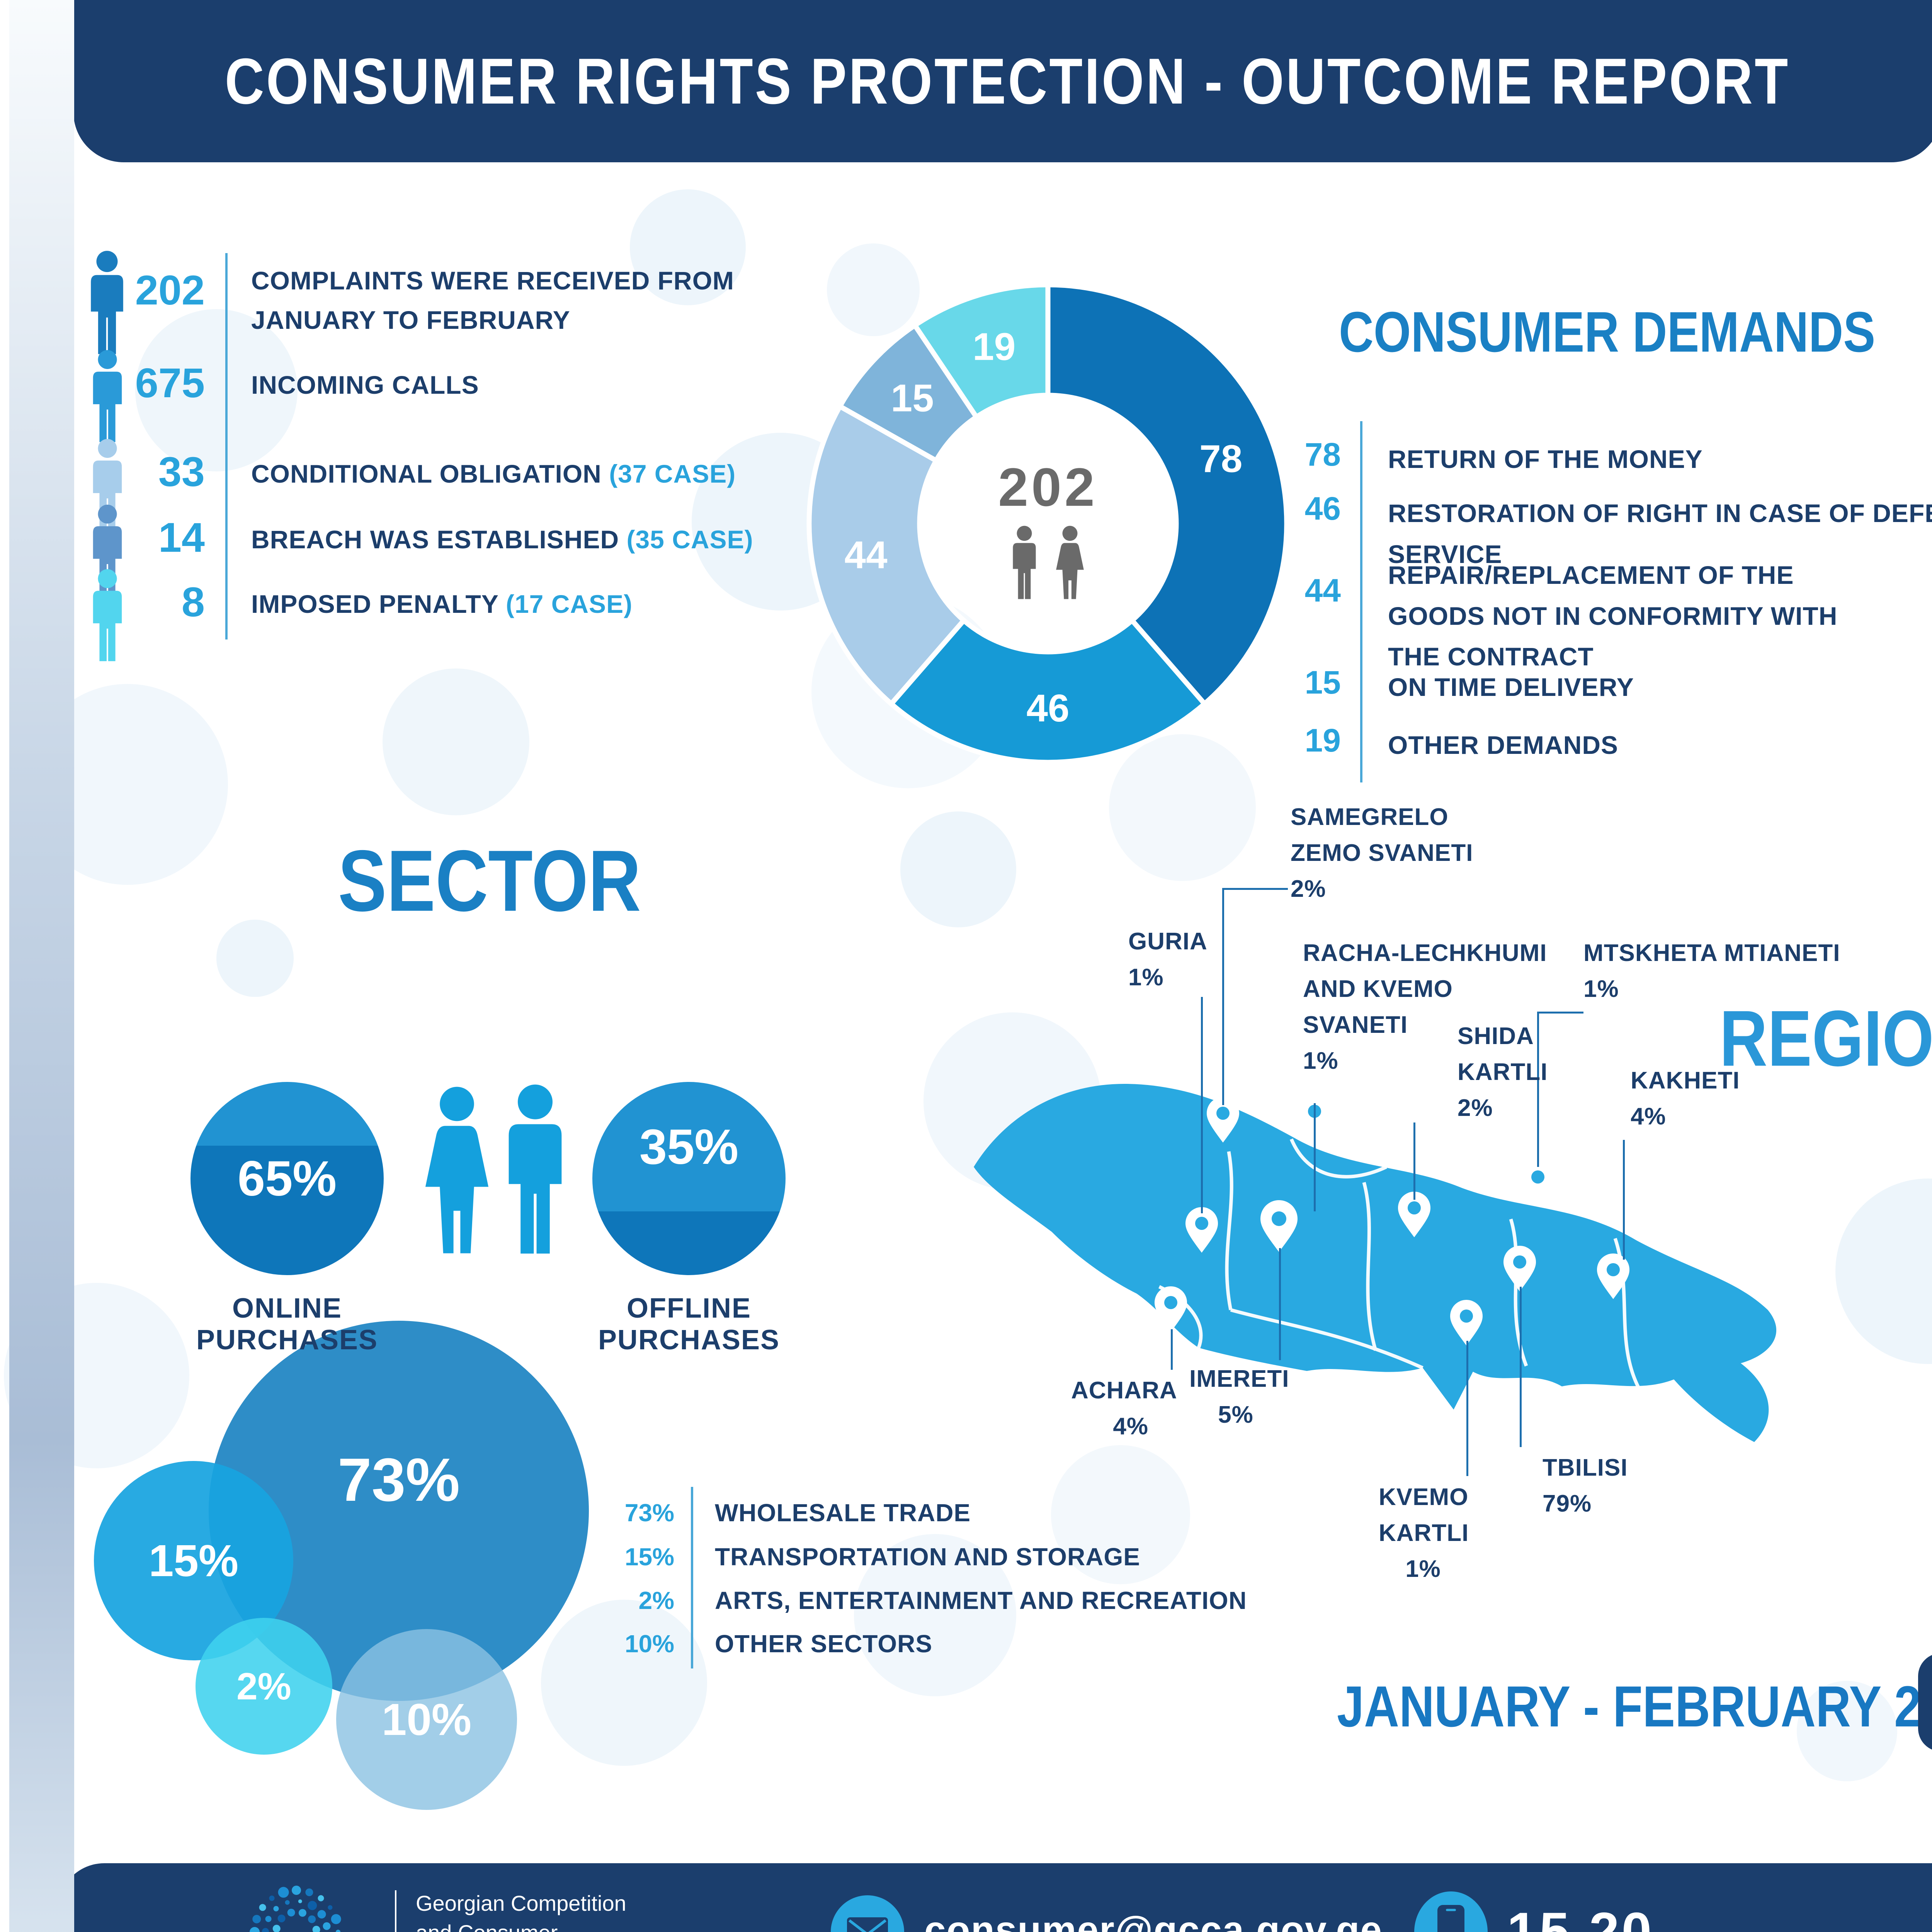 The width and height of the screenshot is (1932, 1932). What do you see at coordinates (1361, 602) in the screenshot?
I see `demands-divider` at bounding box center [1361, 602].